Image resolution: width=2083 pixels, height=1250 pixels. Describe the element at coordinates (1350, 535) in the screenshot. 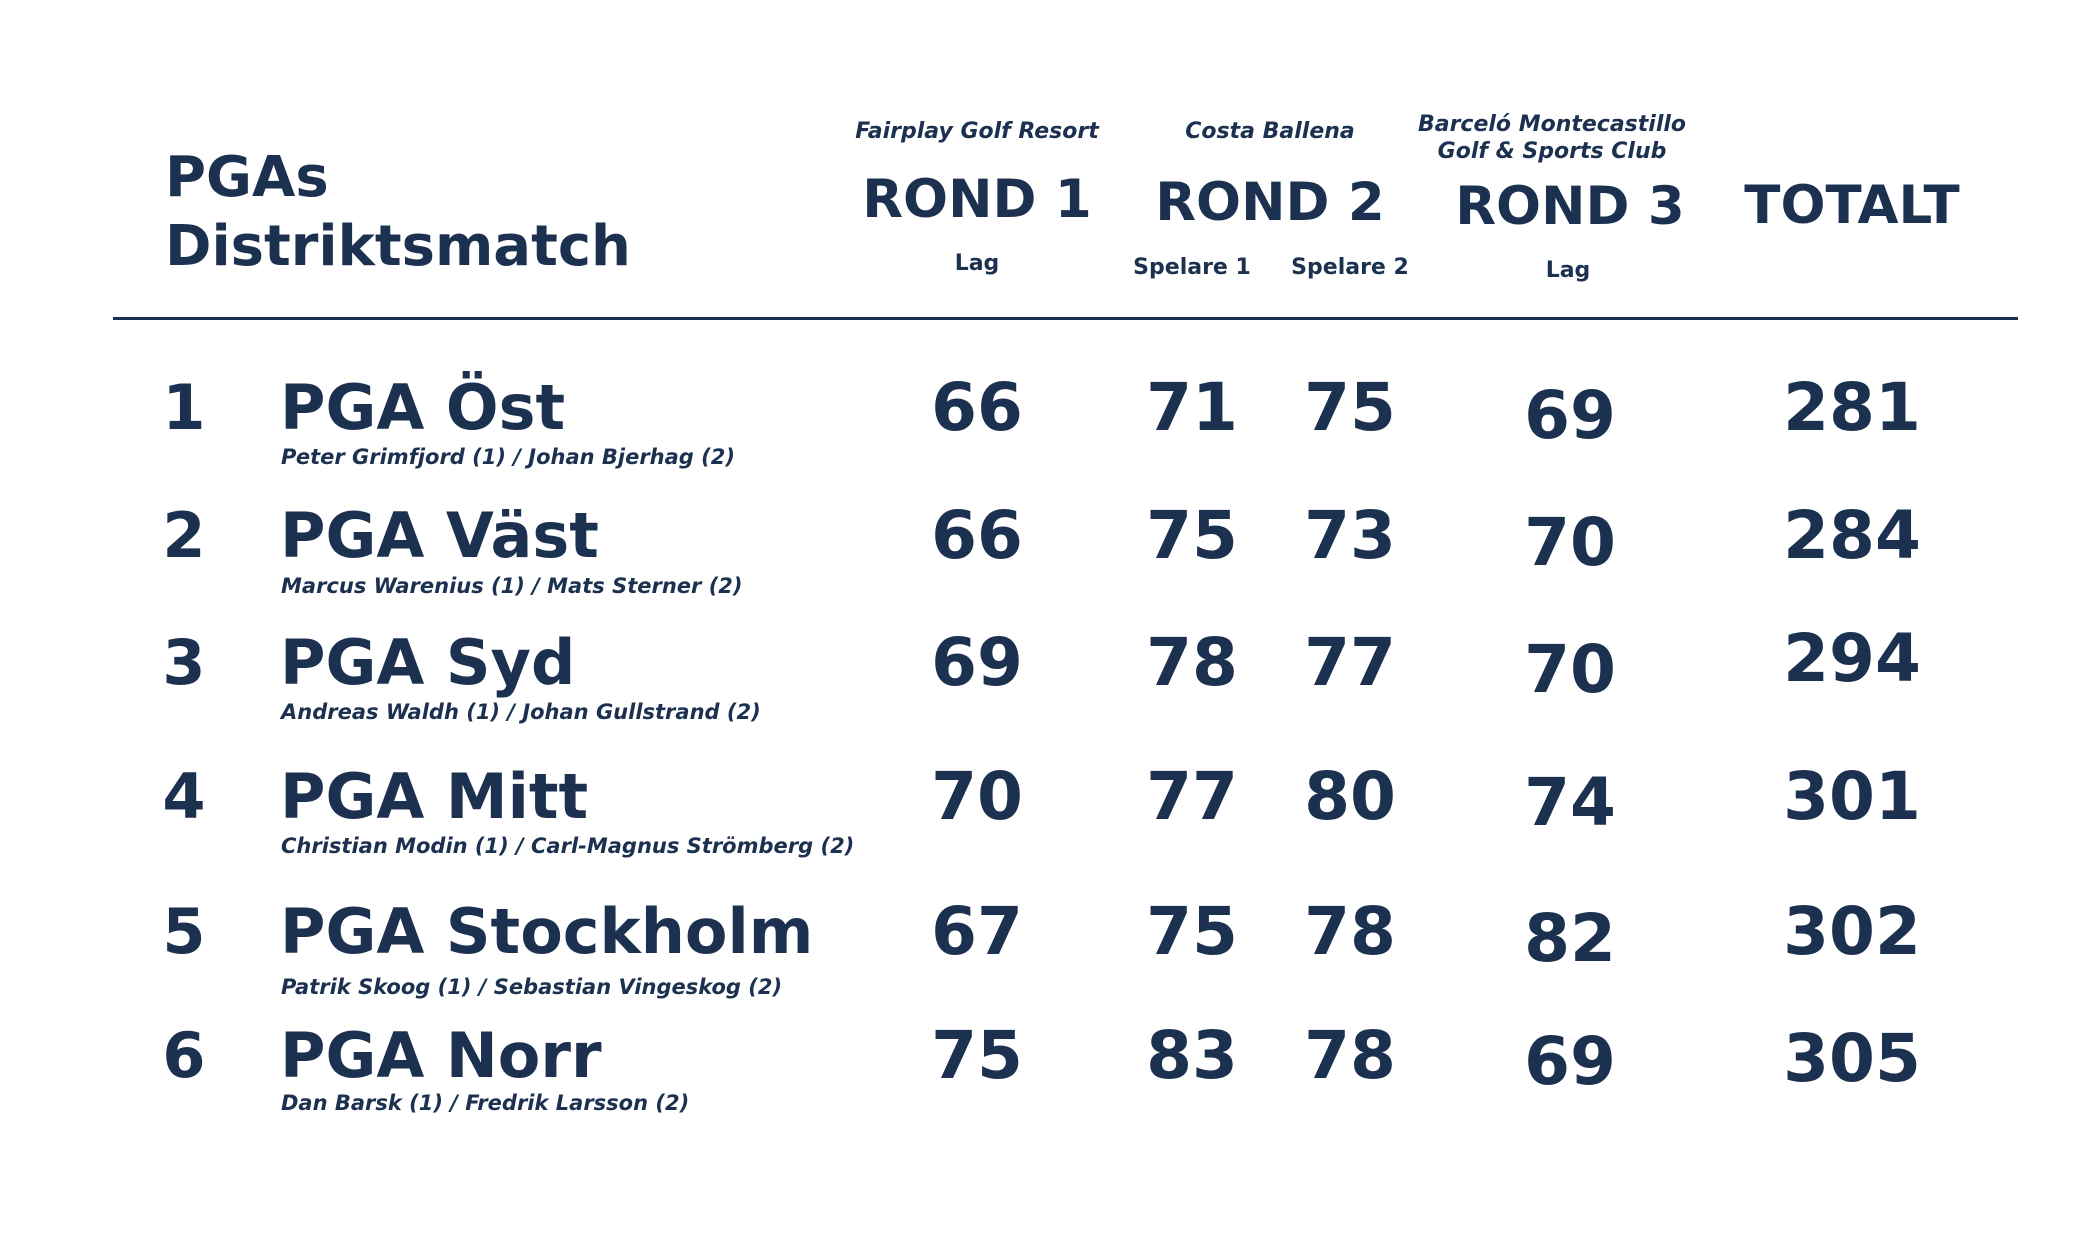

I see `round2-player2-score: 73` at that location.